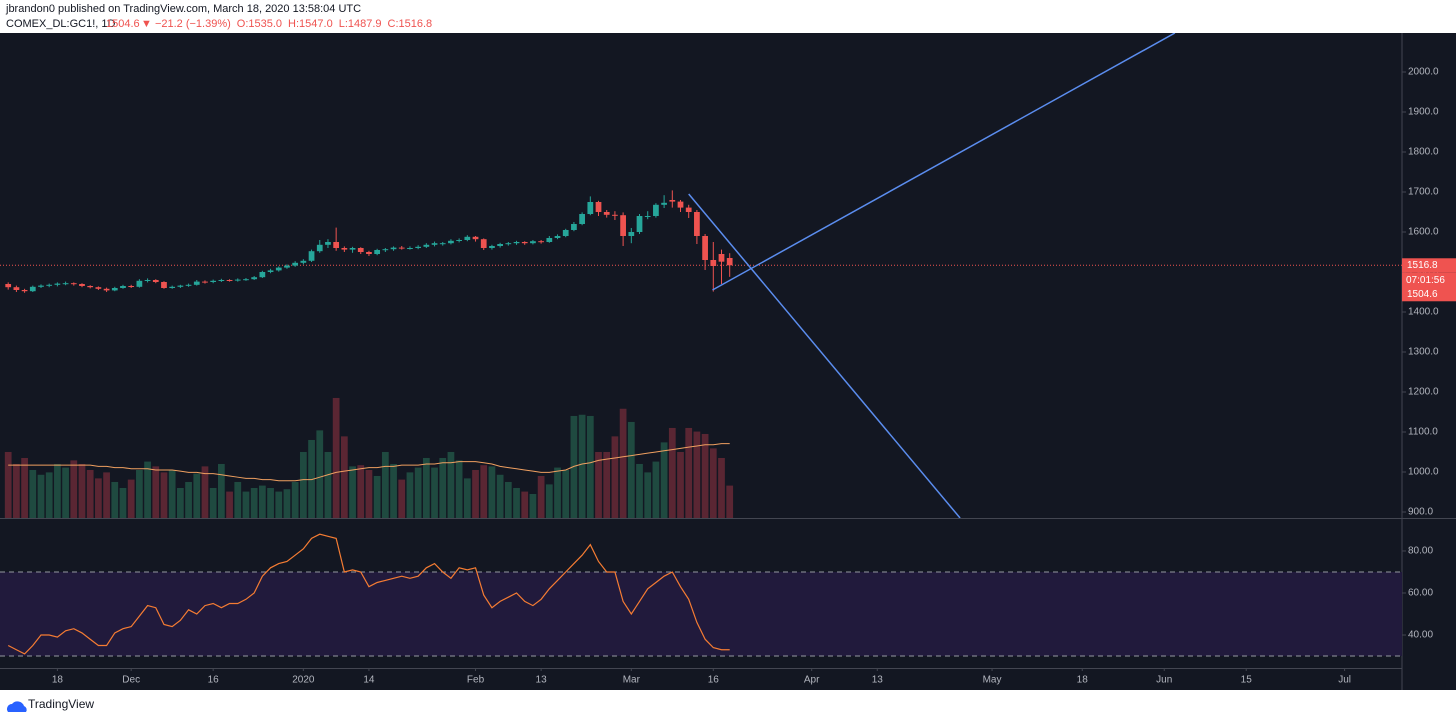 This screenshot has width=1456, height=720. What do you see at coordinates (303, 680) in the screenshot?
I see `x-tick-label: 2020` at bounding box center [303, 680].